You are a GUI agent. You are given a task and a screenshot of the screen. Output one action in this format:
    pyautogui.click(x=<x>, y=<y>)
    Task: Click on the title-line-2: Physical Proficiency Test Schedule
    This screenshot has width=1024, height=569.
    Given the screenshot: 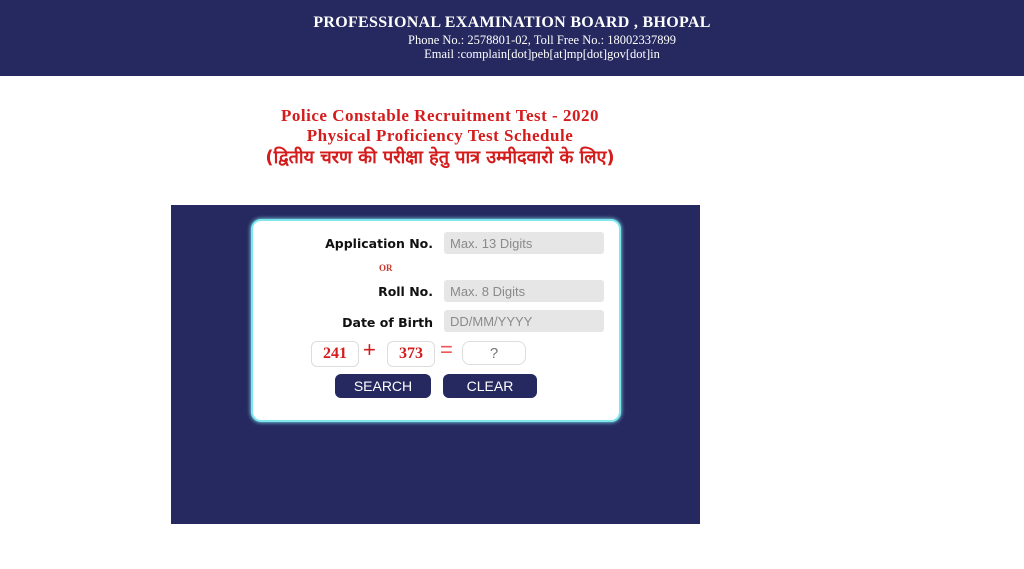 What is the action you would take?
    pyautogui.click(x=440, y=135)
    